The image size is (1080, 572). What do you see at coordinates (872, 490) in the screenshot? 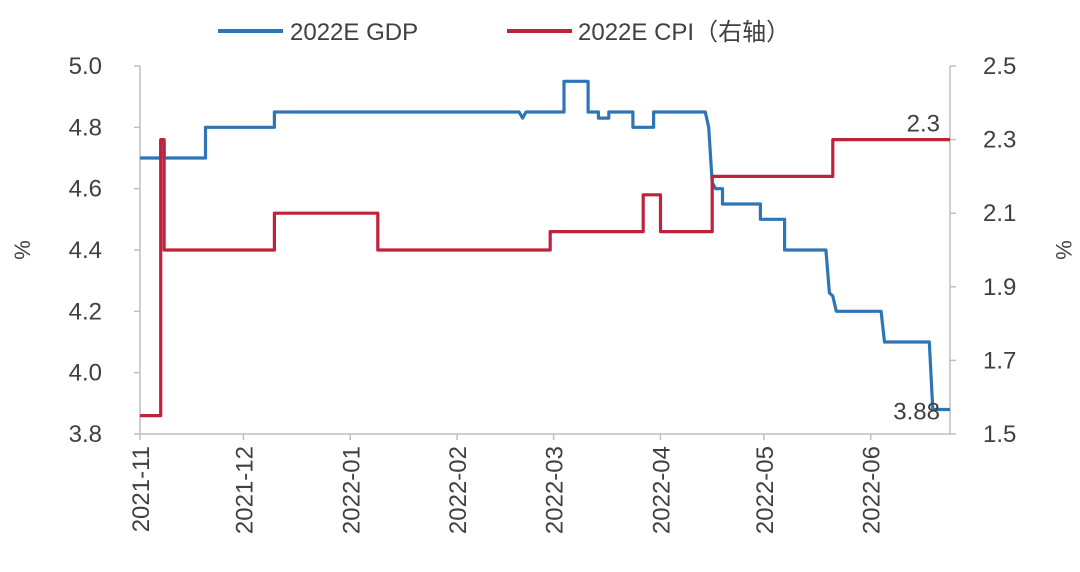
I see `x-axis-tick-label: 2022-06` at bounding box center [872, 490].